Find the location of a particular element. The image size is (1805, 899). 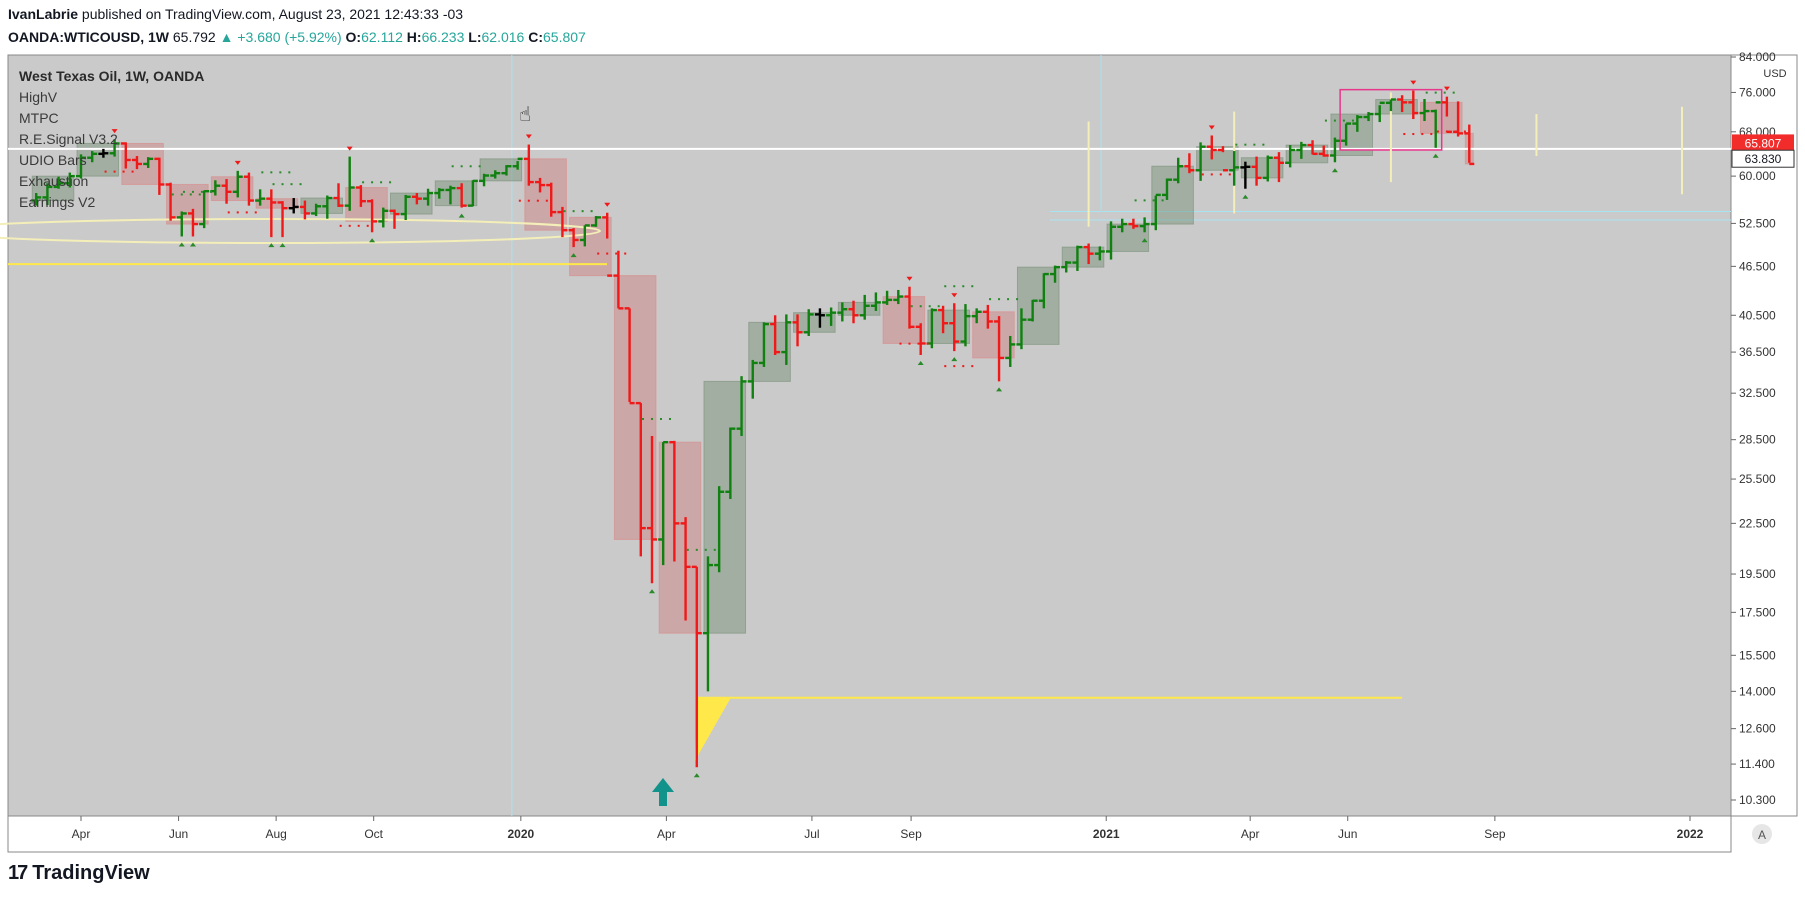

price-axis is located at coordinates (1764, 435).